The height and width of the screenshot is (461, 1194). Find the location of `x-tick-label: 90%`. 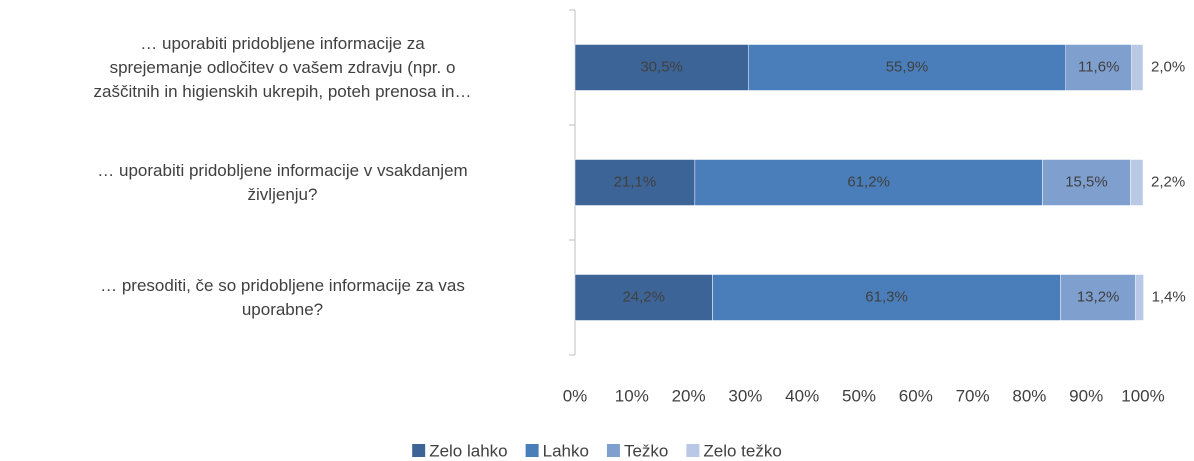

x-tick-label: 90% is located at coordinates (1086, 395).